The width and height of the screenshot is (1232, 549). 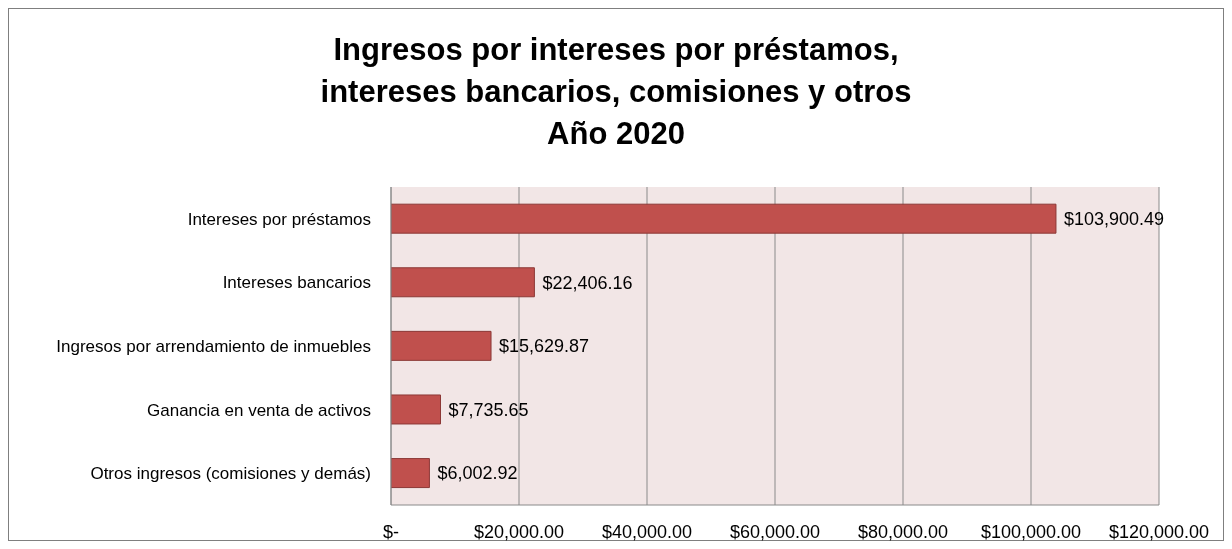 I want to click on x-tick-label: $120,000.00, so click(x=1159, y=531).